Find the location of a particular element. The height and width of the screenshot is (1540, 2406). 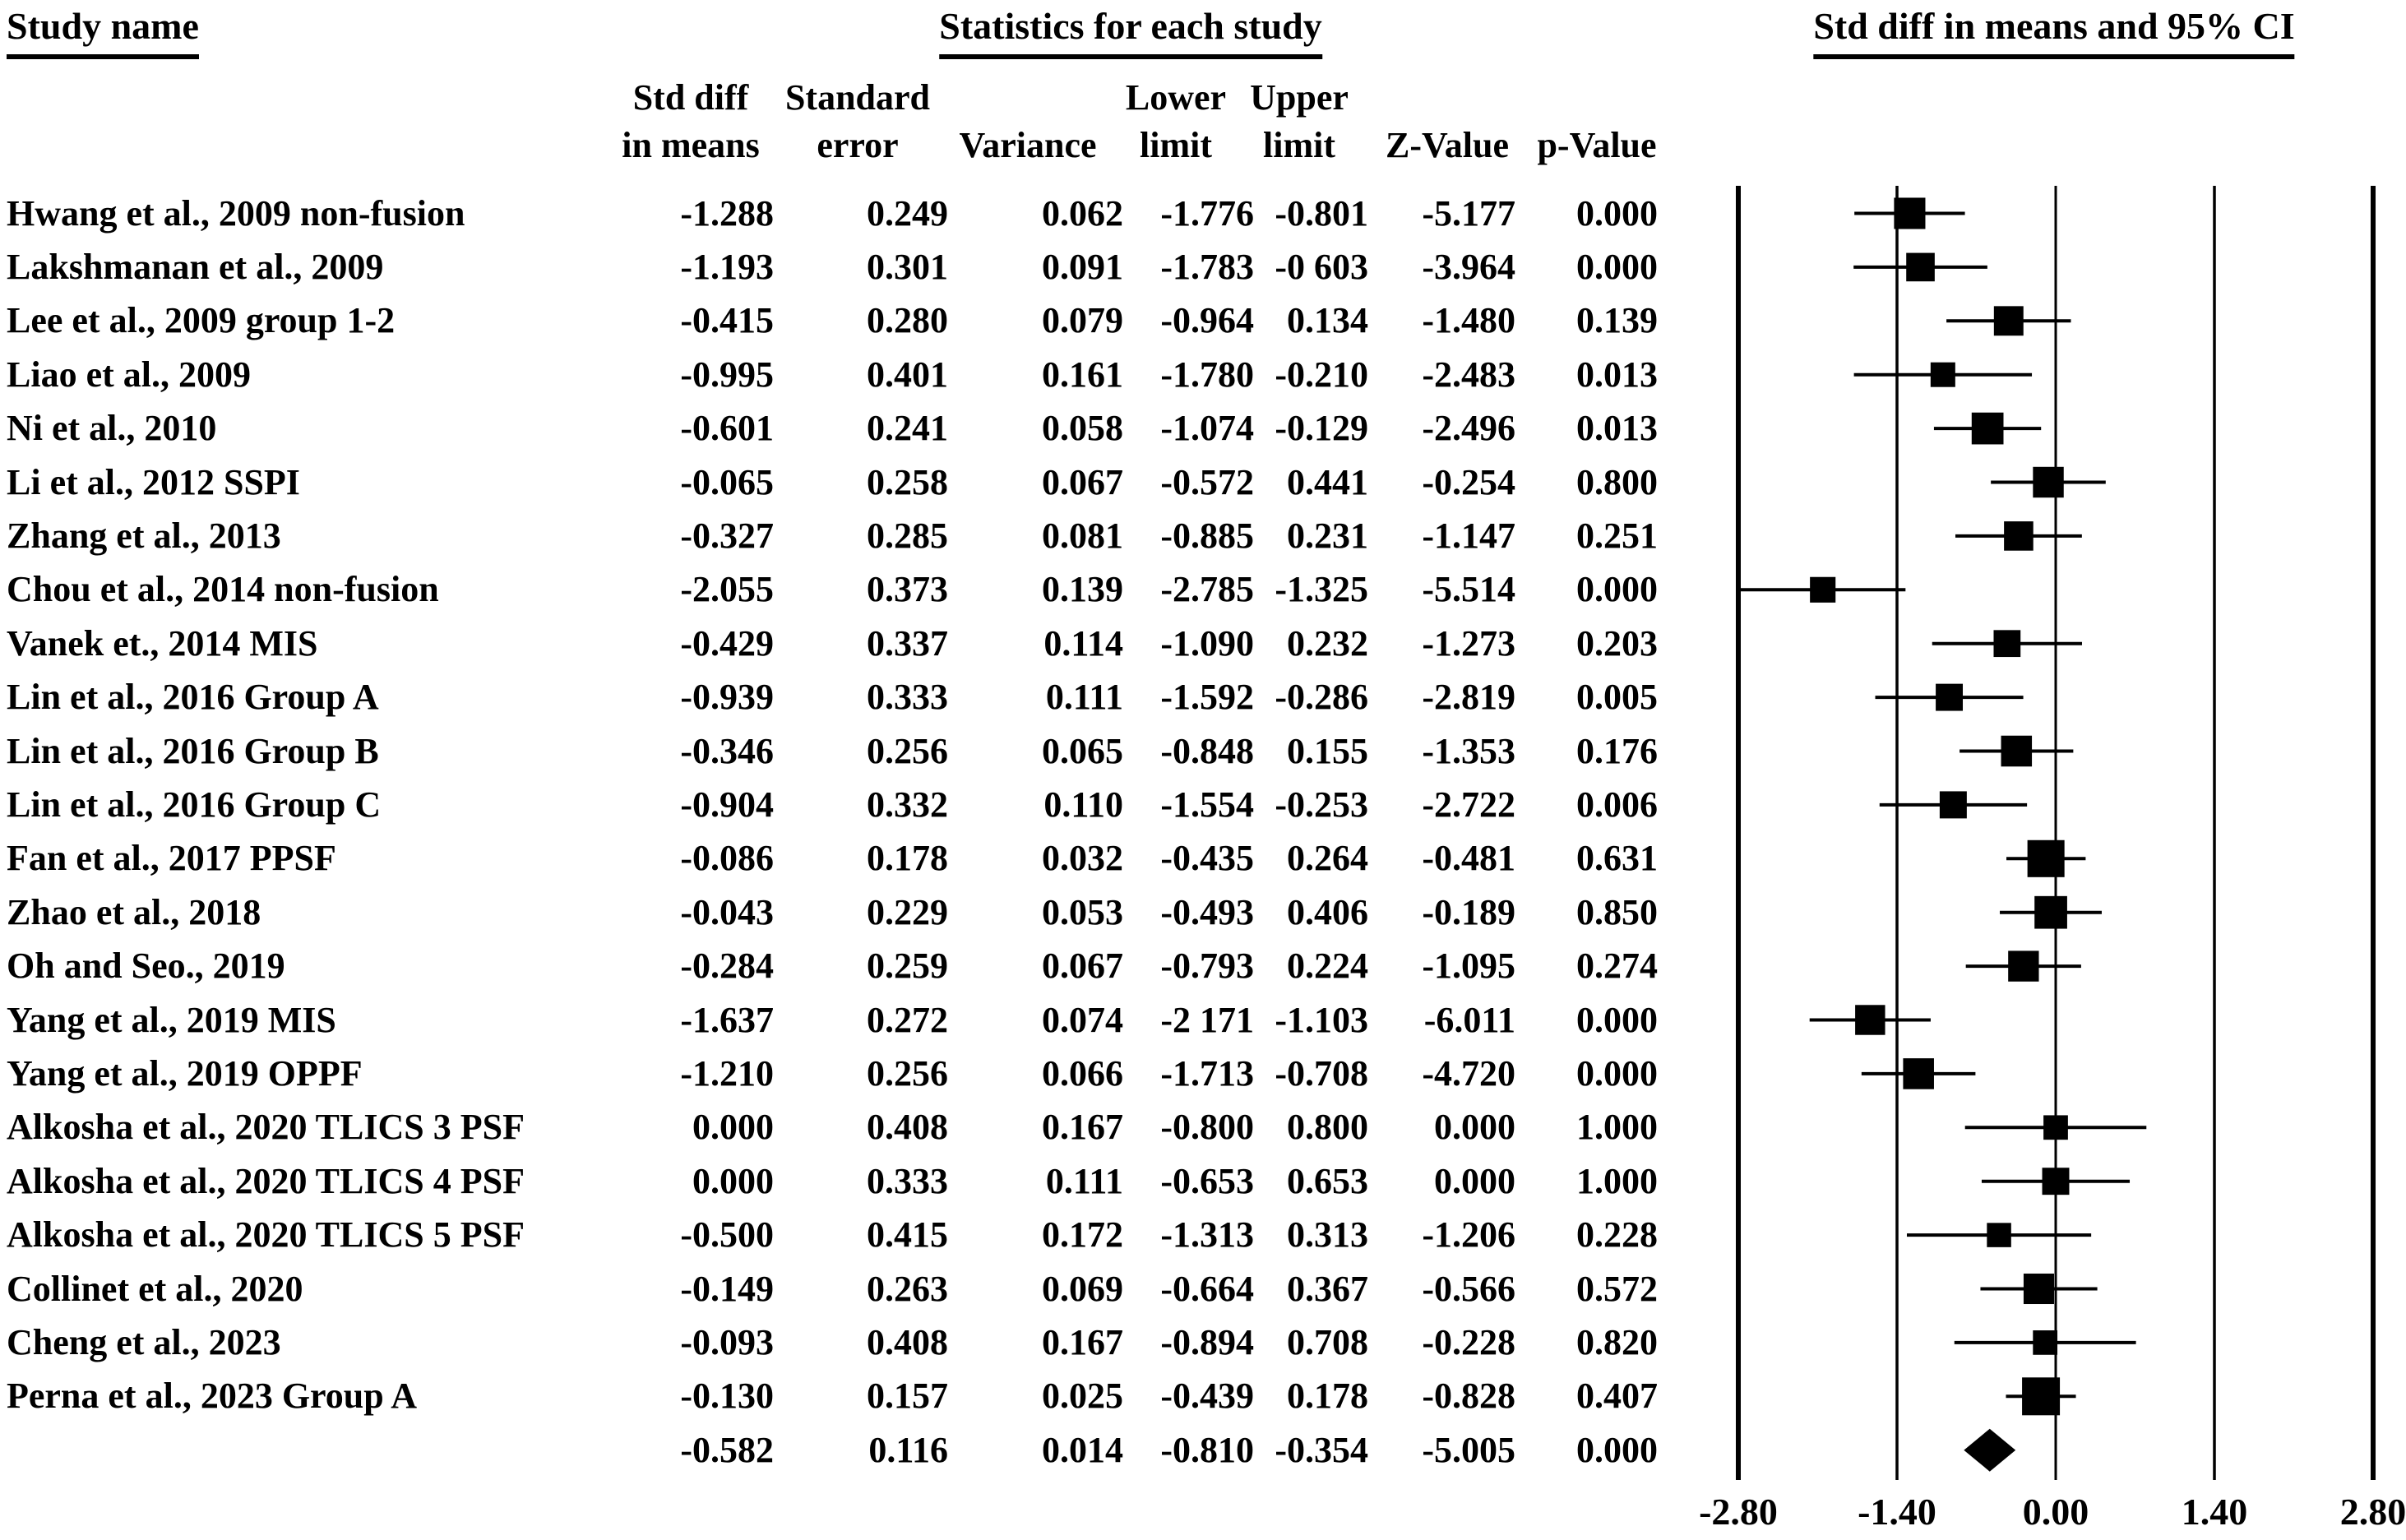

study-name-column-header: Study name is located at coordinates (103, 32).